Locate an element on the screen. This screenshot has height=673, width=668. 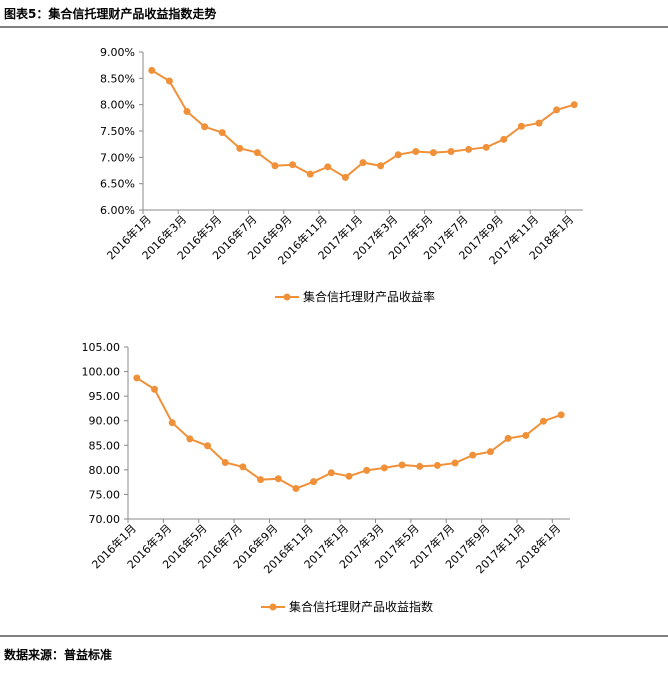
y-tick-label: 95.00 is located at coordinates (105, 396).